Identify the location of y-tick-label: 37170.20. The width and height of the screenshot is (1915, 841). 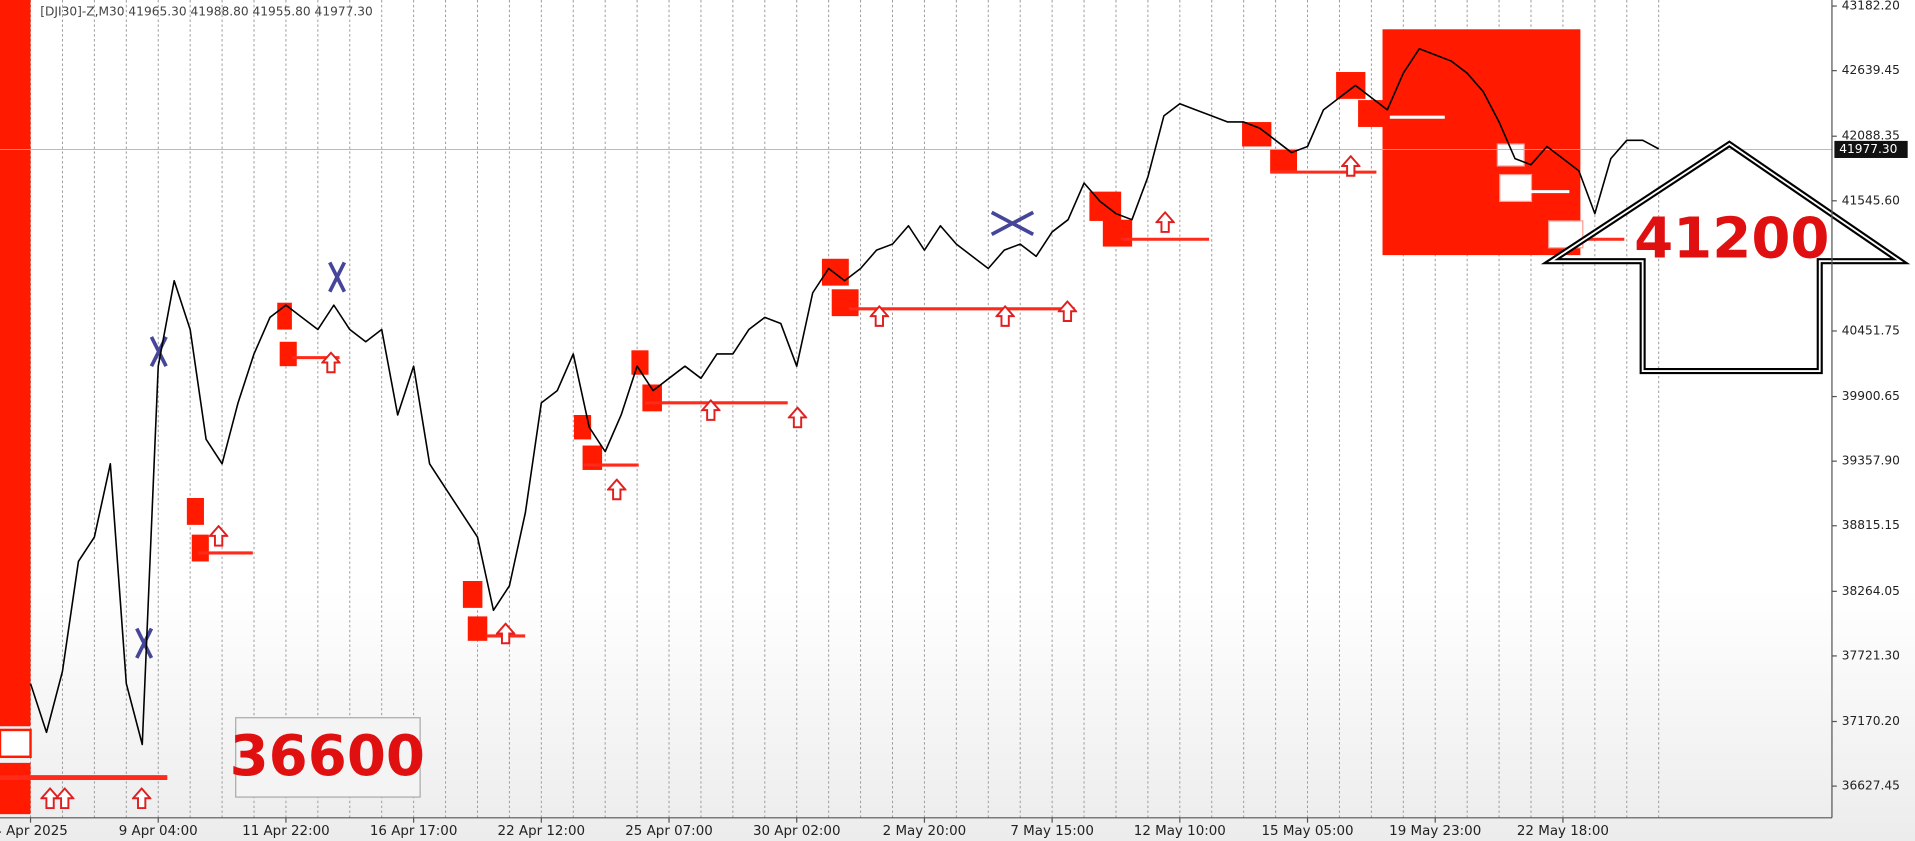
(1871, 721).